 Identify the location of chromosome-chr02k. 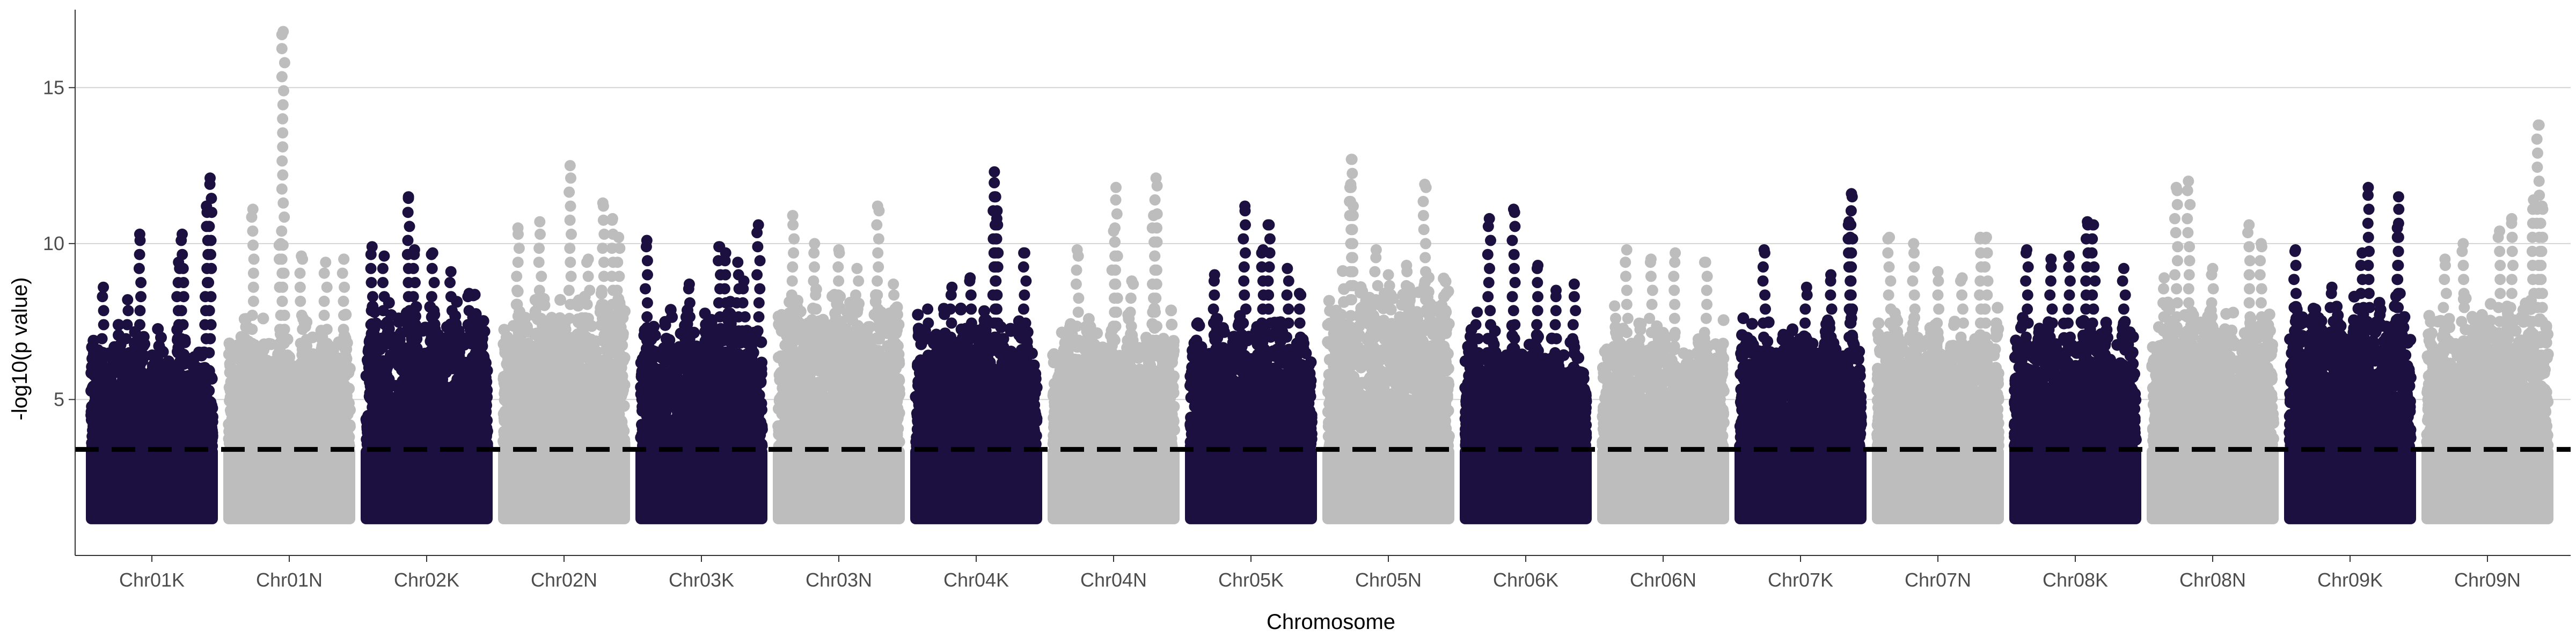
(426, 357).